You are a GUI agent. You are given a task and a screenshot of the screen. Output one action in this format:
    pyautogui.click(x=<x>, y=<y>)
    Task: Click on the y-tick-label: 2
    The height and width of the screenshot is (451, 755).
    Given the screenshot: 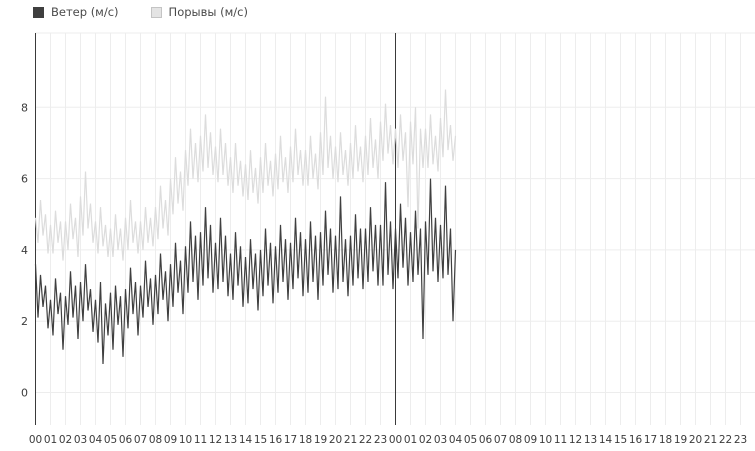 What is the action you would take?
    pyautogui.click(x=24, y=321)
    